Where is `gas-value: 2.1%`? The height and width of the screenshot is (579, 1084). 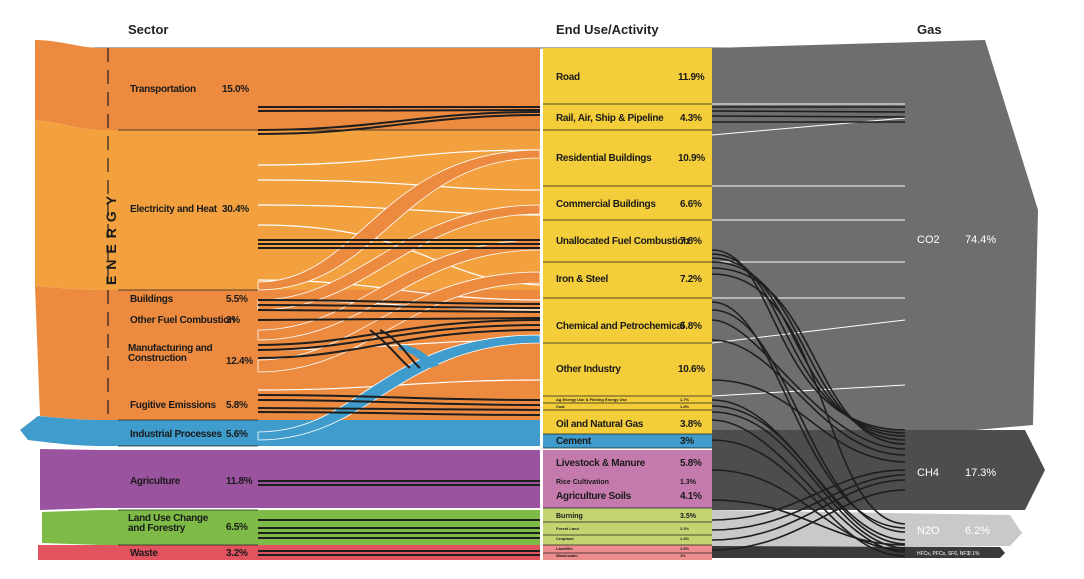
gas-value: 2.1% is located at coordinates (974, 554).